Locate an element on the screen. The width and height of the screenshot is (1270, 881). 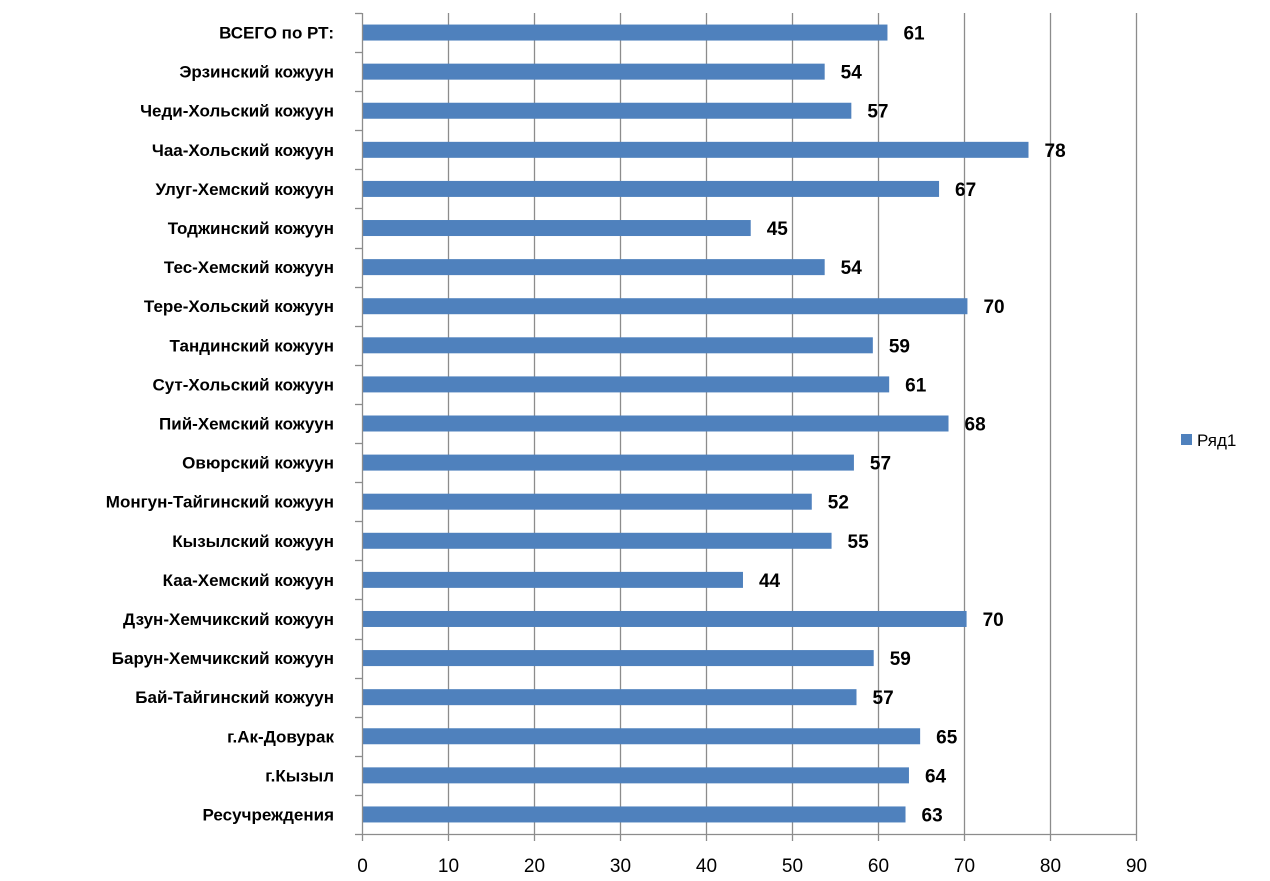
category-label-14: Кызылский кожуун is located at coordinates (253, 541).